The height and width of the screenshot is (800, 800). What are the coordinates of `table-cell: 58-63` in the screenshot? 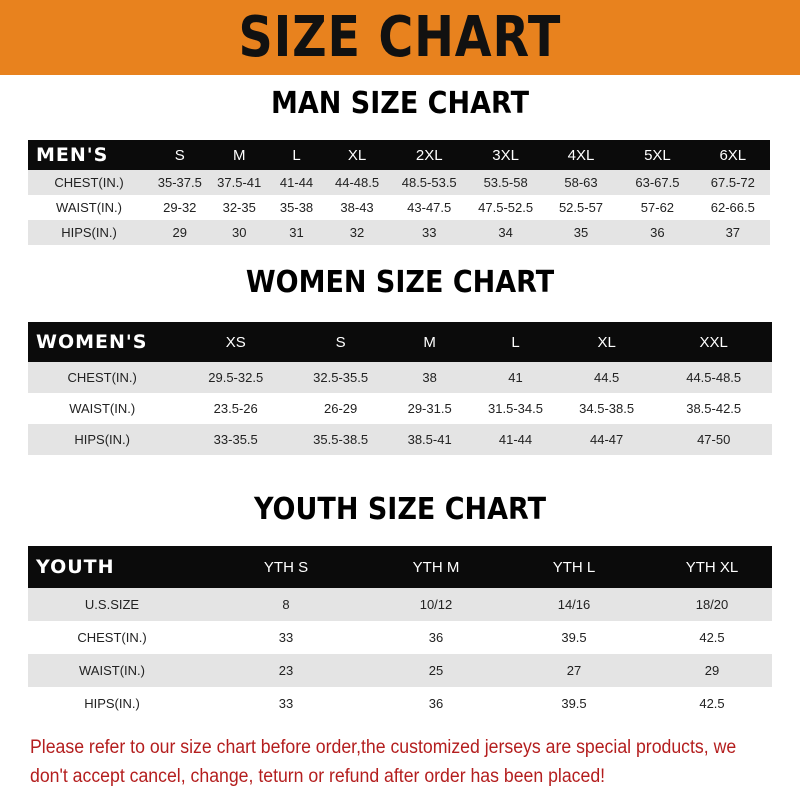 It's located at (581, 182).